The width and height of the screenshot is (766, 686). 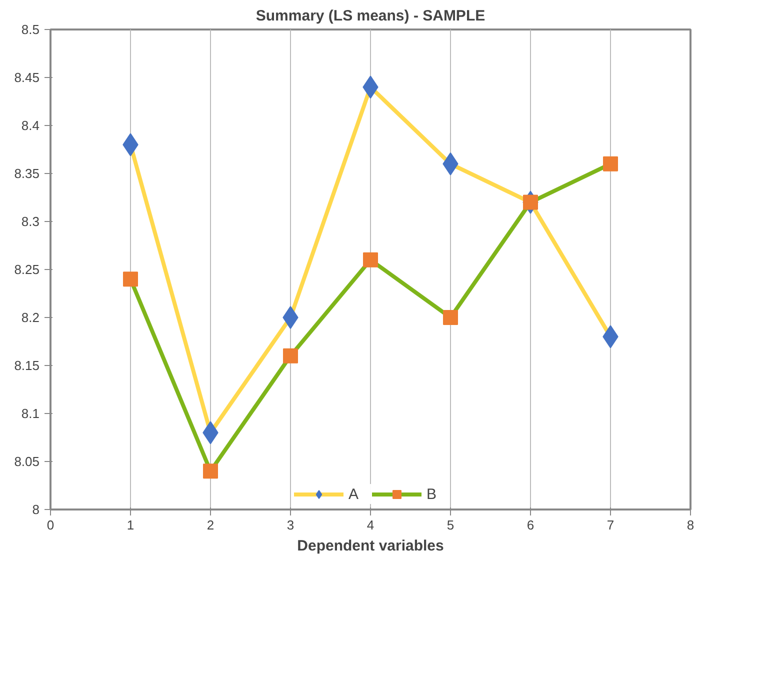 I want to click on x-tick-label: 7, so click(x=610, y=525).